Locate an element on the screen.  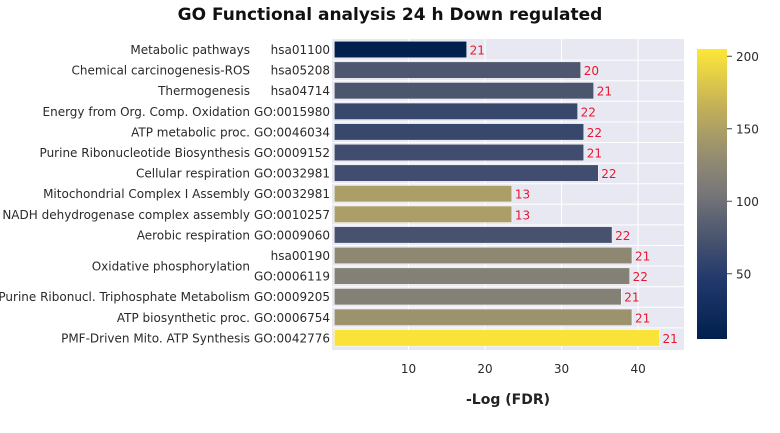
x-tick-label: 10 is located at coordinates (408, 369).